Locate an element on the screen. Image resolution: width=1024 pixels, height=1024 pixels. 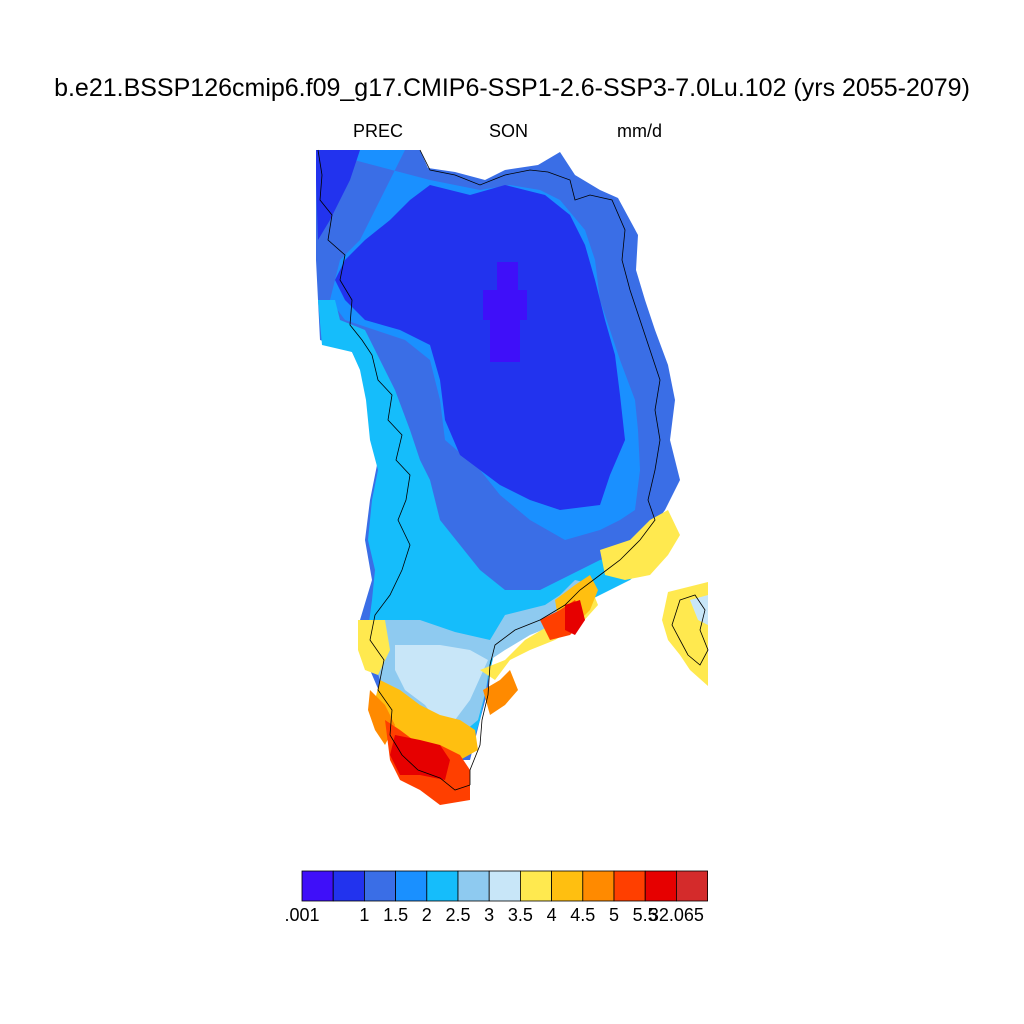
season-label: SON is located at coordinates (509, 131).